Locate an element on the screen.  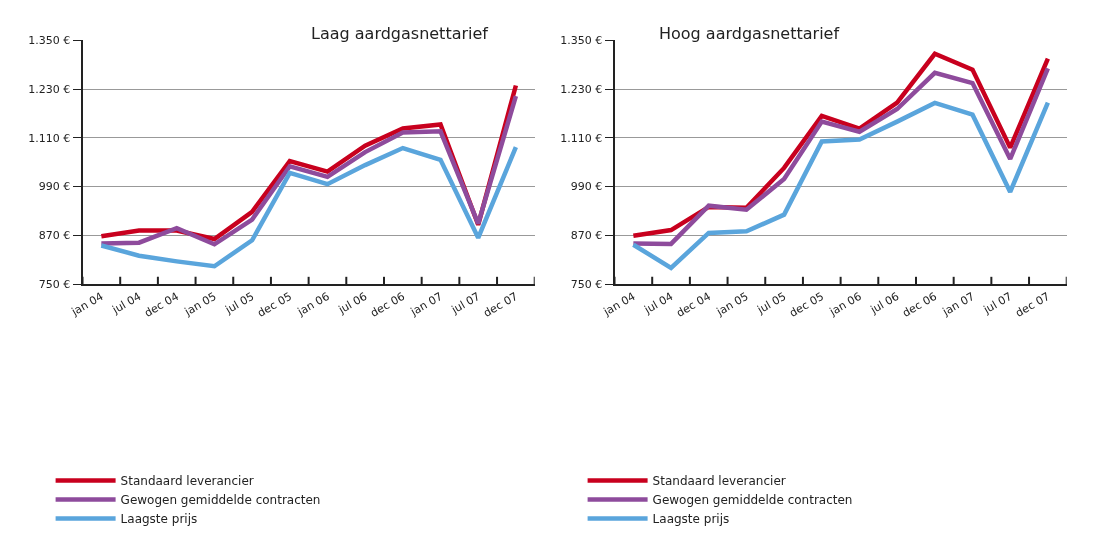
chart-title: Hoog aardgasnettarief is located at coordinates (749, 33).